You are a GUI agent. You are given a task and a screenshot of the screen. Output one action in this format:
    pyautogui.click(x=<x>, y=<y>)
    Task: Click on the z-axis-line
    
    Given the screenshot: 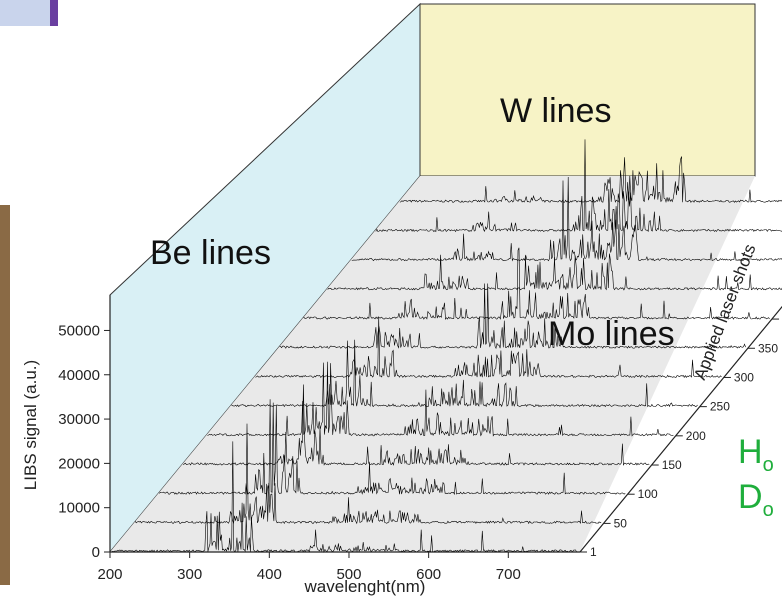 What is the action you would take?
    pyautogui.click(x=680, y=429)
    